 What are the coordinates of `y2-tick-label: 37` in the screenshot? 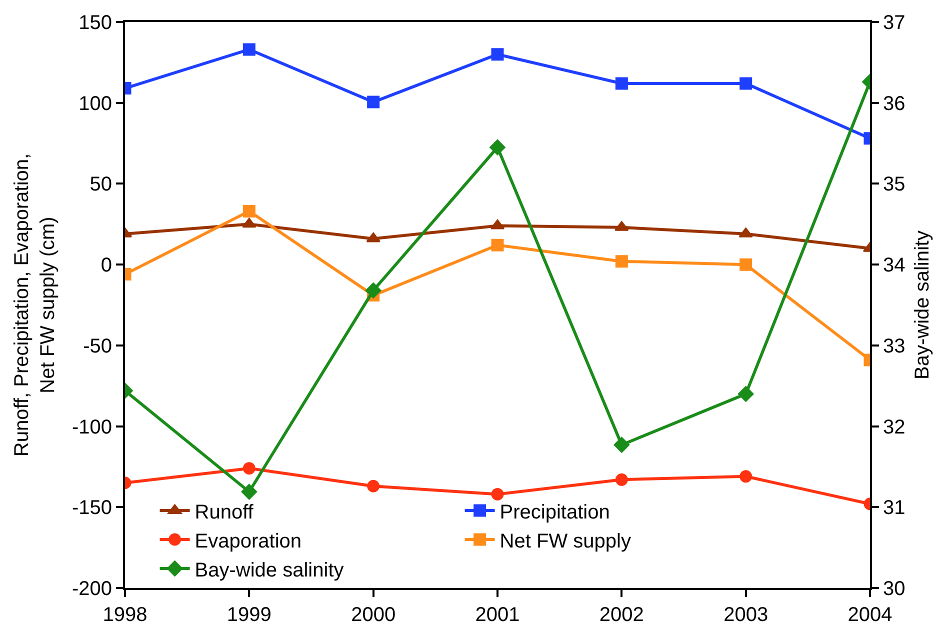 It's located at (894, 23).